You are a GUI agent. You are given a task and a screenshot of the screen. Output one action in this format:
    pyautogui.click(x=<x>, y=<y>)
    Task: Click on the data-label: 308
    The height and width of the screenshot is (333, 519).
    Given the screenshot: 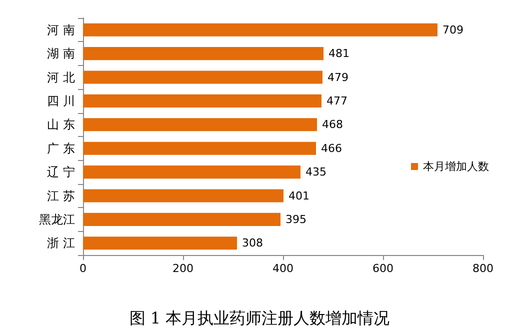 What is the action you would take?
    pyautogui.click(x=252, y=243)
    